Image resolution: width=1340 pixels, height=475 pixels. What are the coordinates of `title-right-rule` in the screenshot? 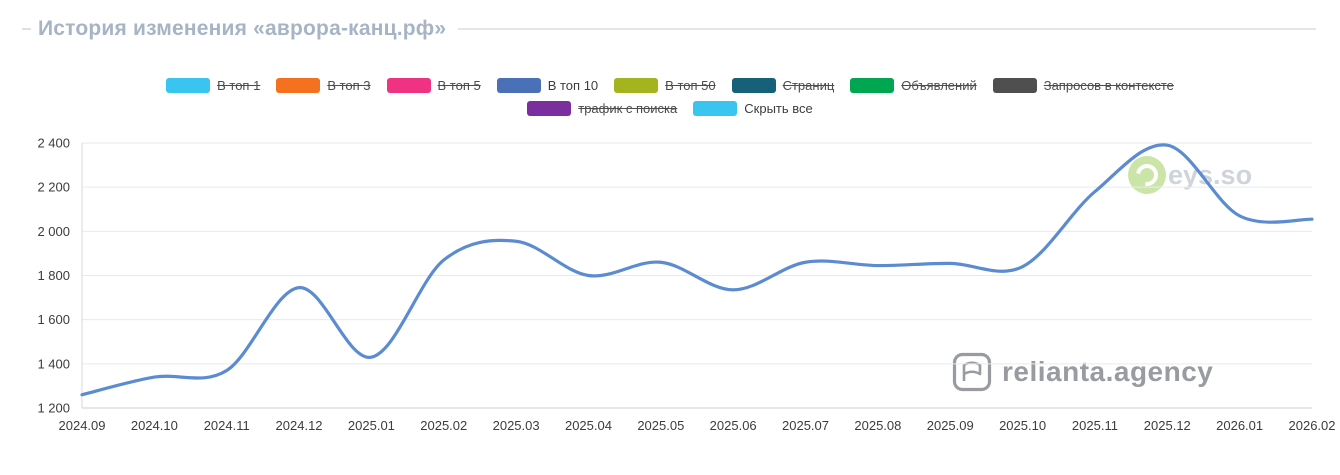 It's located at (887, 29).